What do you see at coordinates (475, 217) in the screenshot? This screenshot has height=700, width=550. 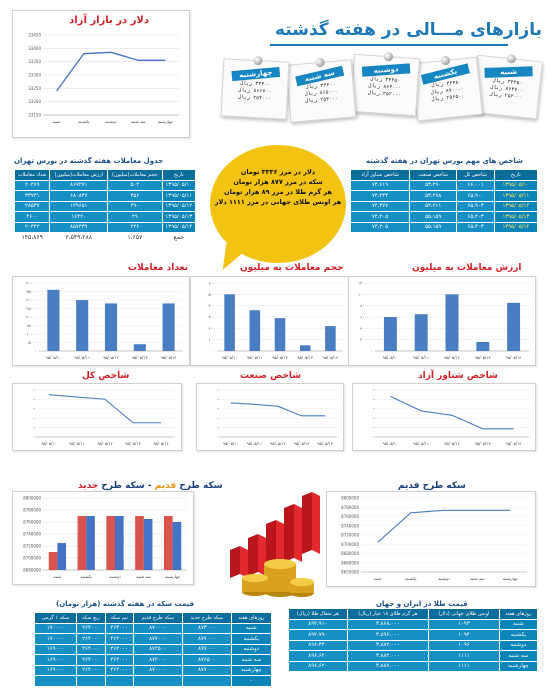 I see `table-cell: ۶۵،۴۰۳` at bounding box center [475, 217].